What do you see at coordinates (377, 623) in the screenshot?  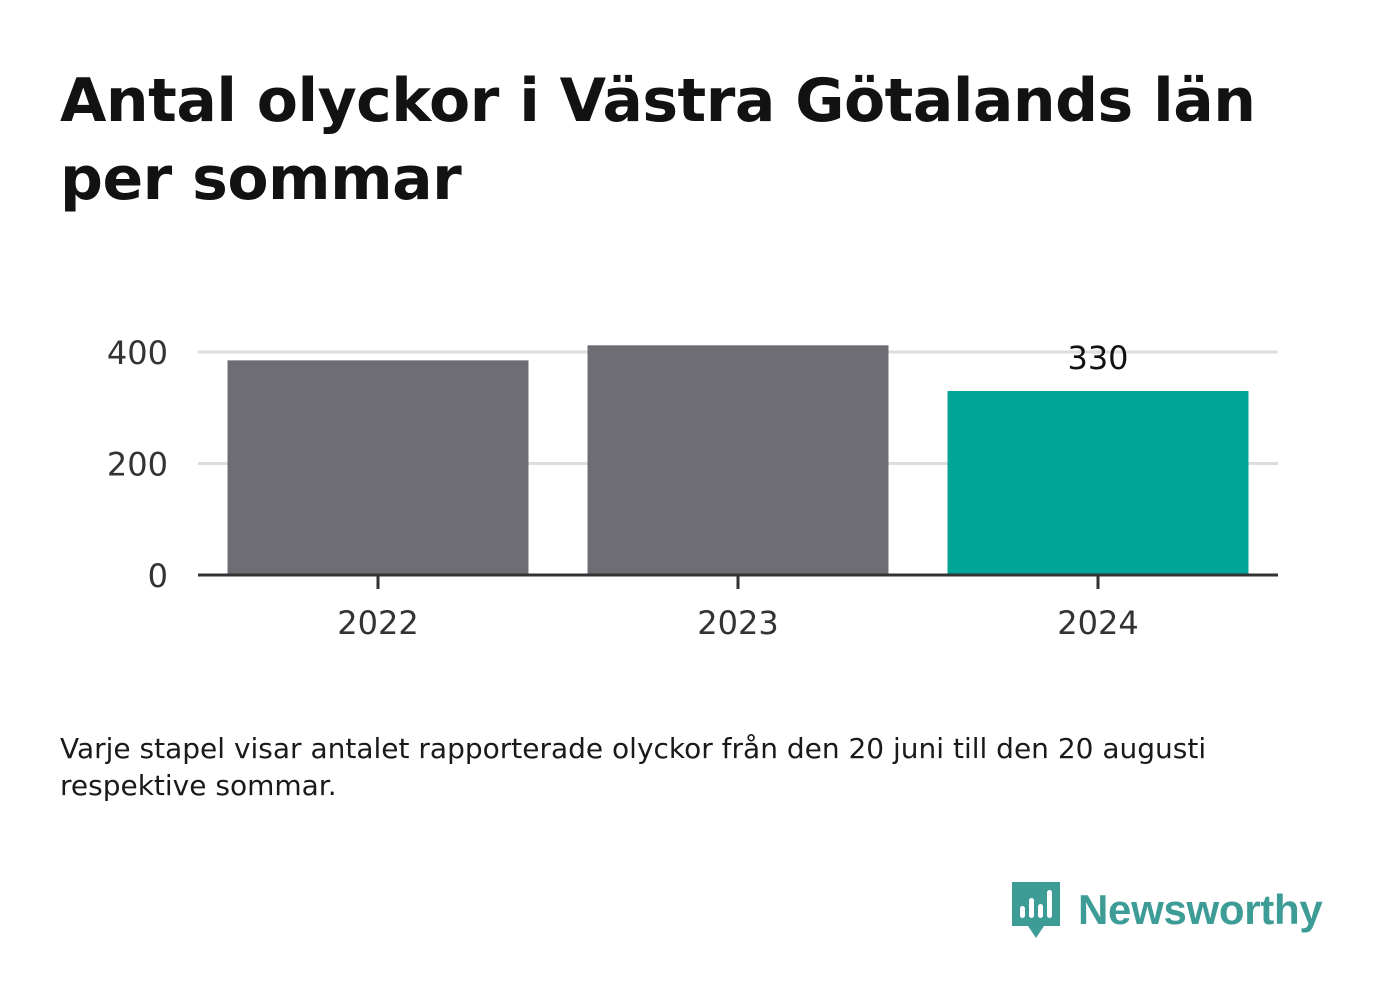 I see `x-tick-label: 2022` at bounding box center [377, 623].